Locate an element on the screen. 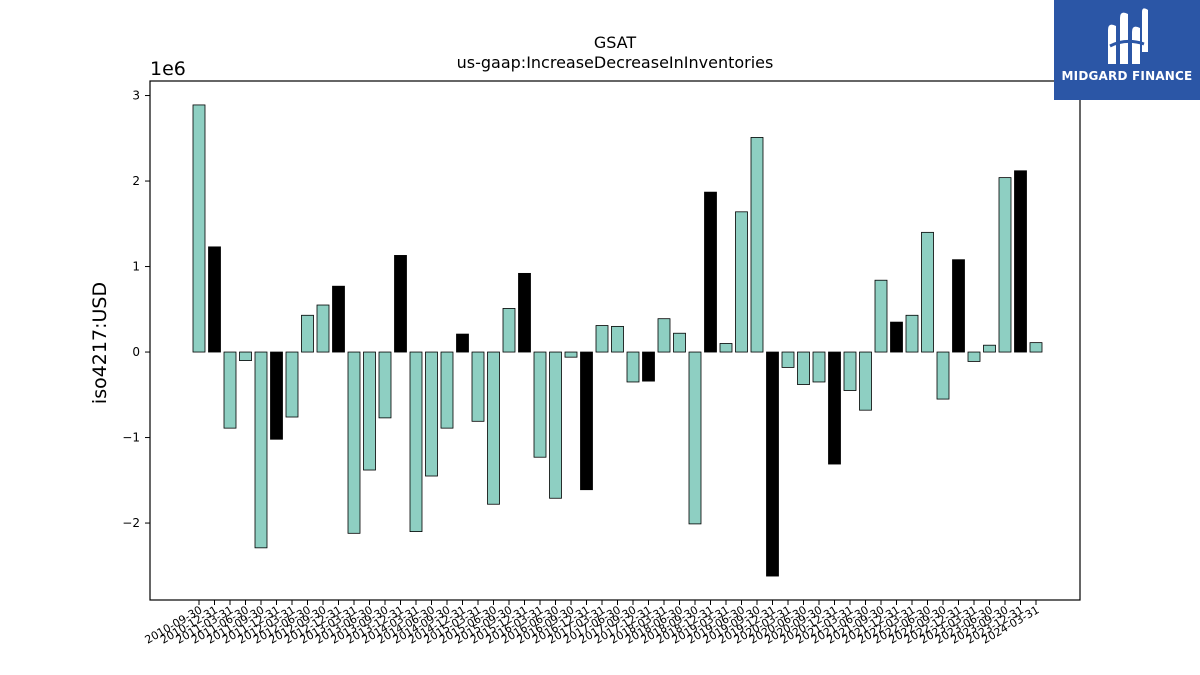 This screenshot has height=675, width=1200. y-tick-label: −1 is located at coordinates (131, 438).